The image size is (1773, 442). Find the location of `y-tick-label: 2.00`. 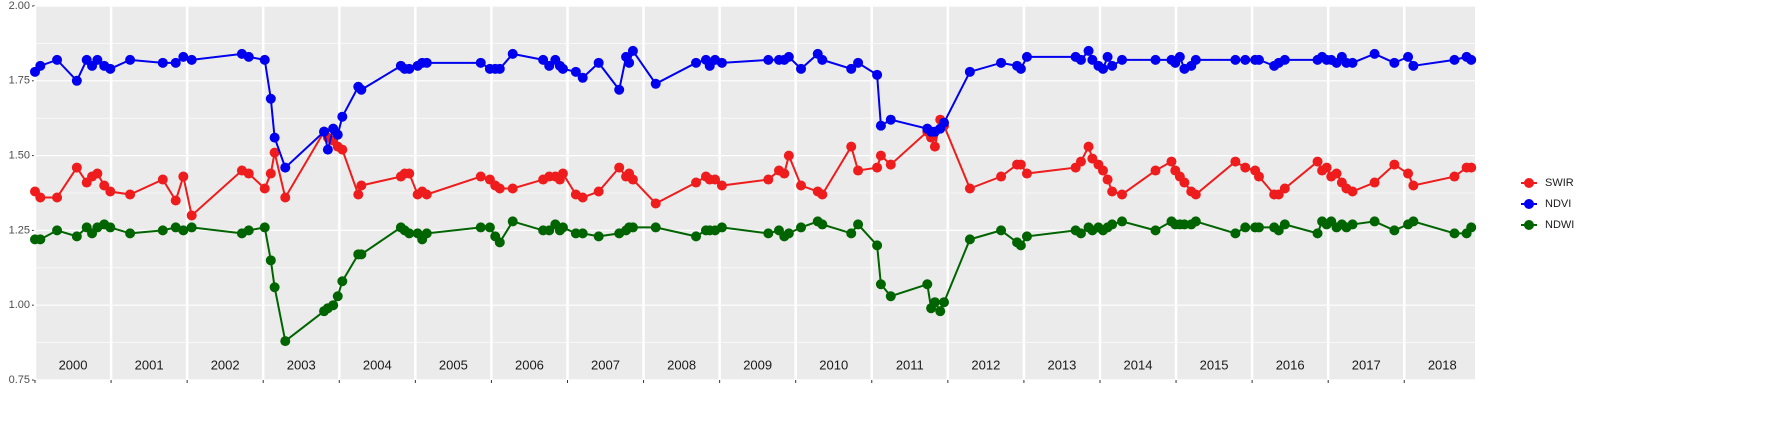

y-tick-label: 2.00 is located at coordinates (19, 6).